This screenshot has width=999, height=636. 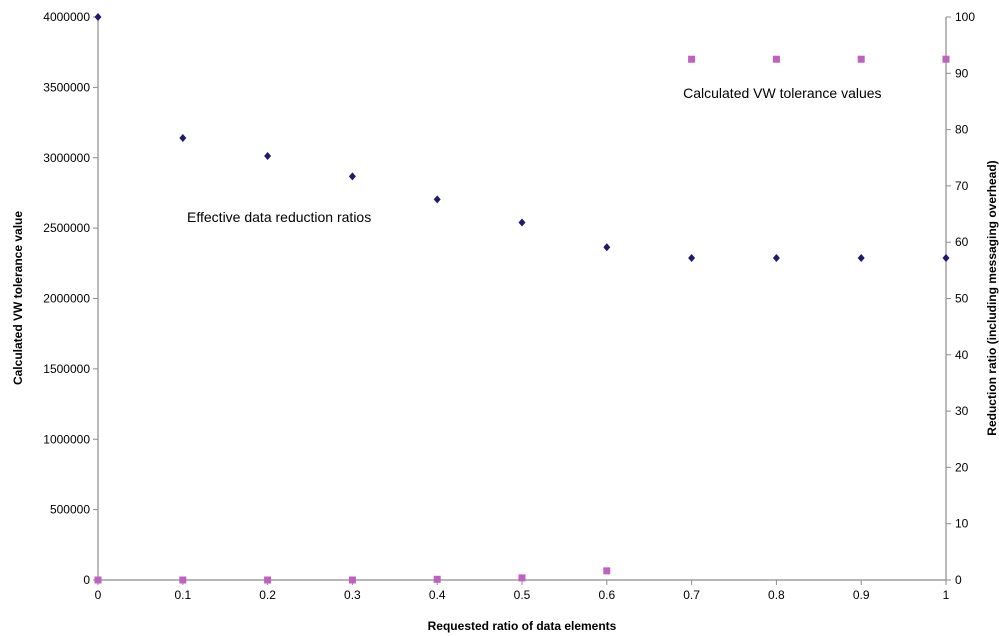 What do you see at coordinates (66, 17) in the screenshot?
I see `left-y-tick-label: 4000000` at bounding box center [66, 17].